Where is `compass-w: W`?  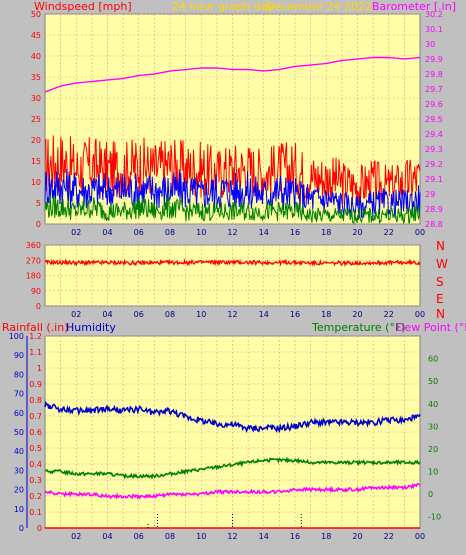
compass-w: W is located at coordinates (442, 264).